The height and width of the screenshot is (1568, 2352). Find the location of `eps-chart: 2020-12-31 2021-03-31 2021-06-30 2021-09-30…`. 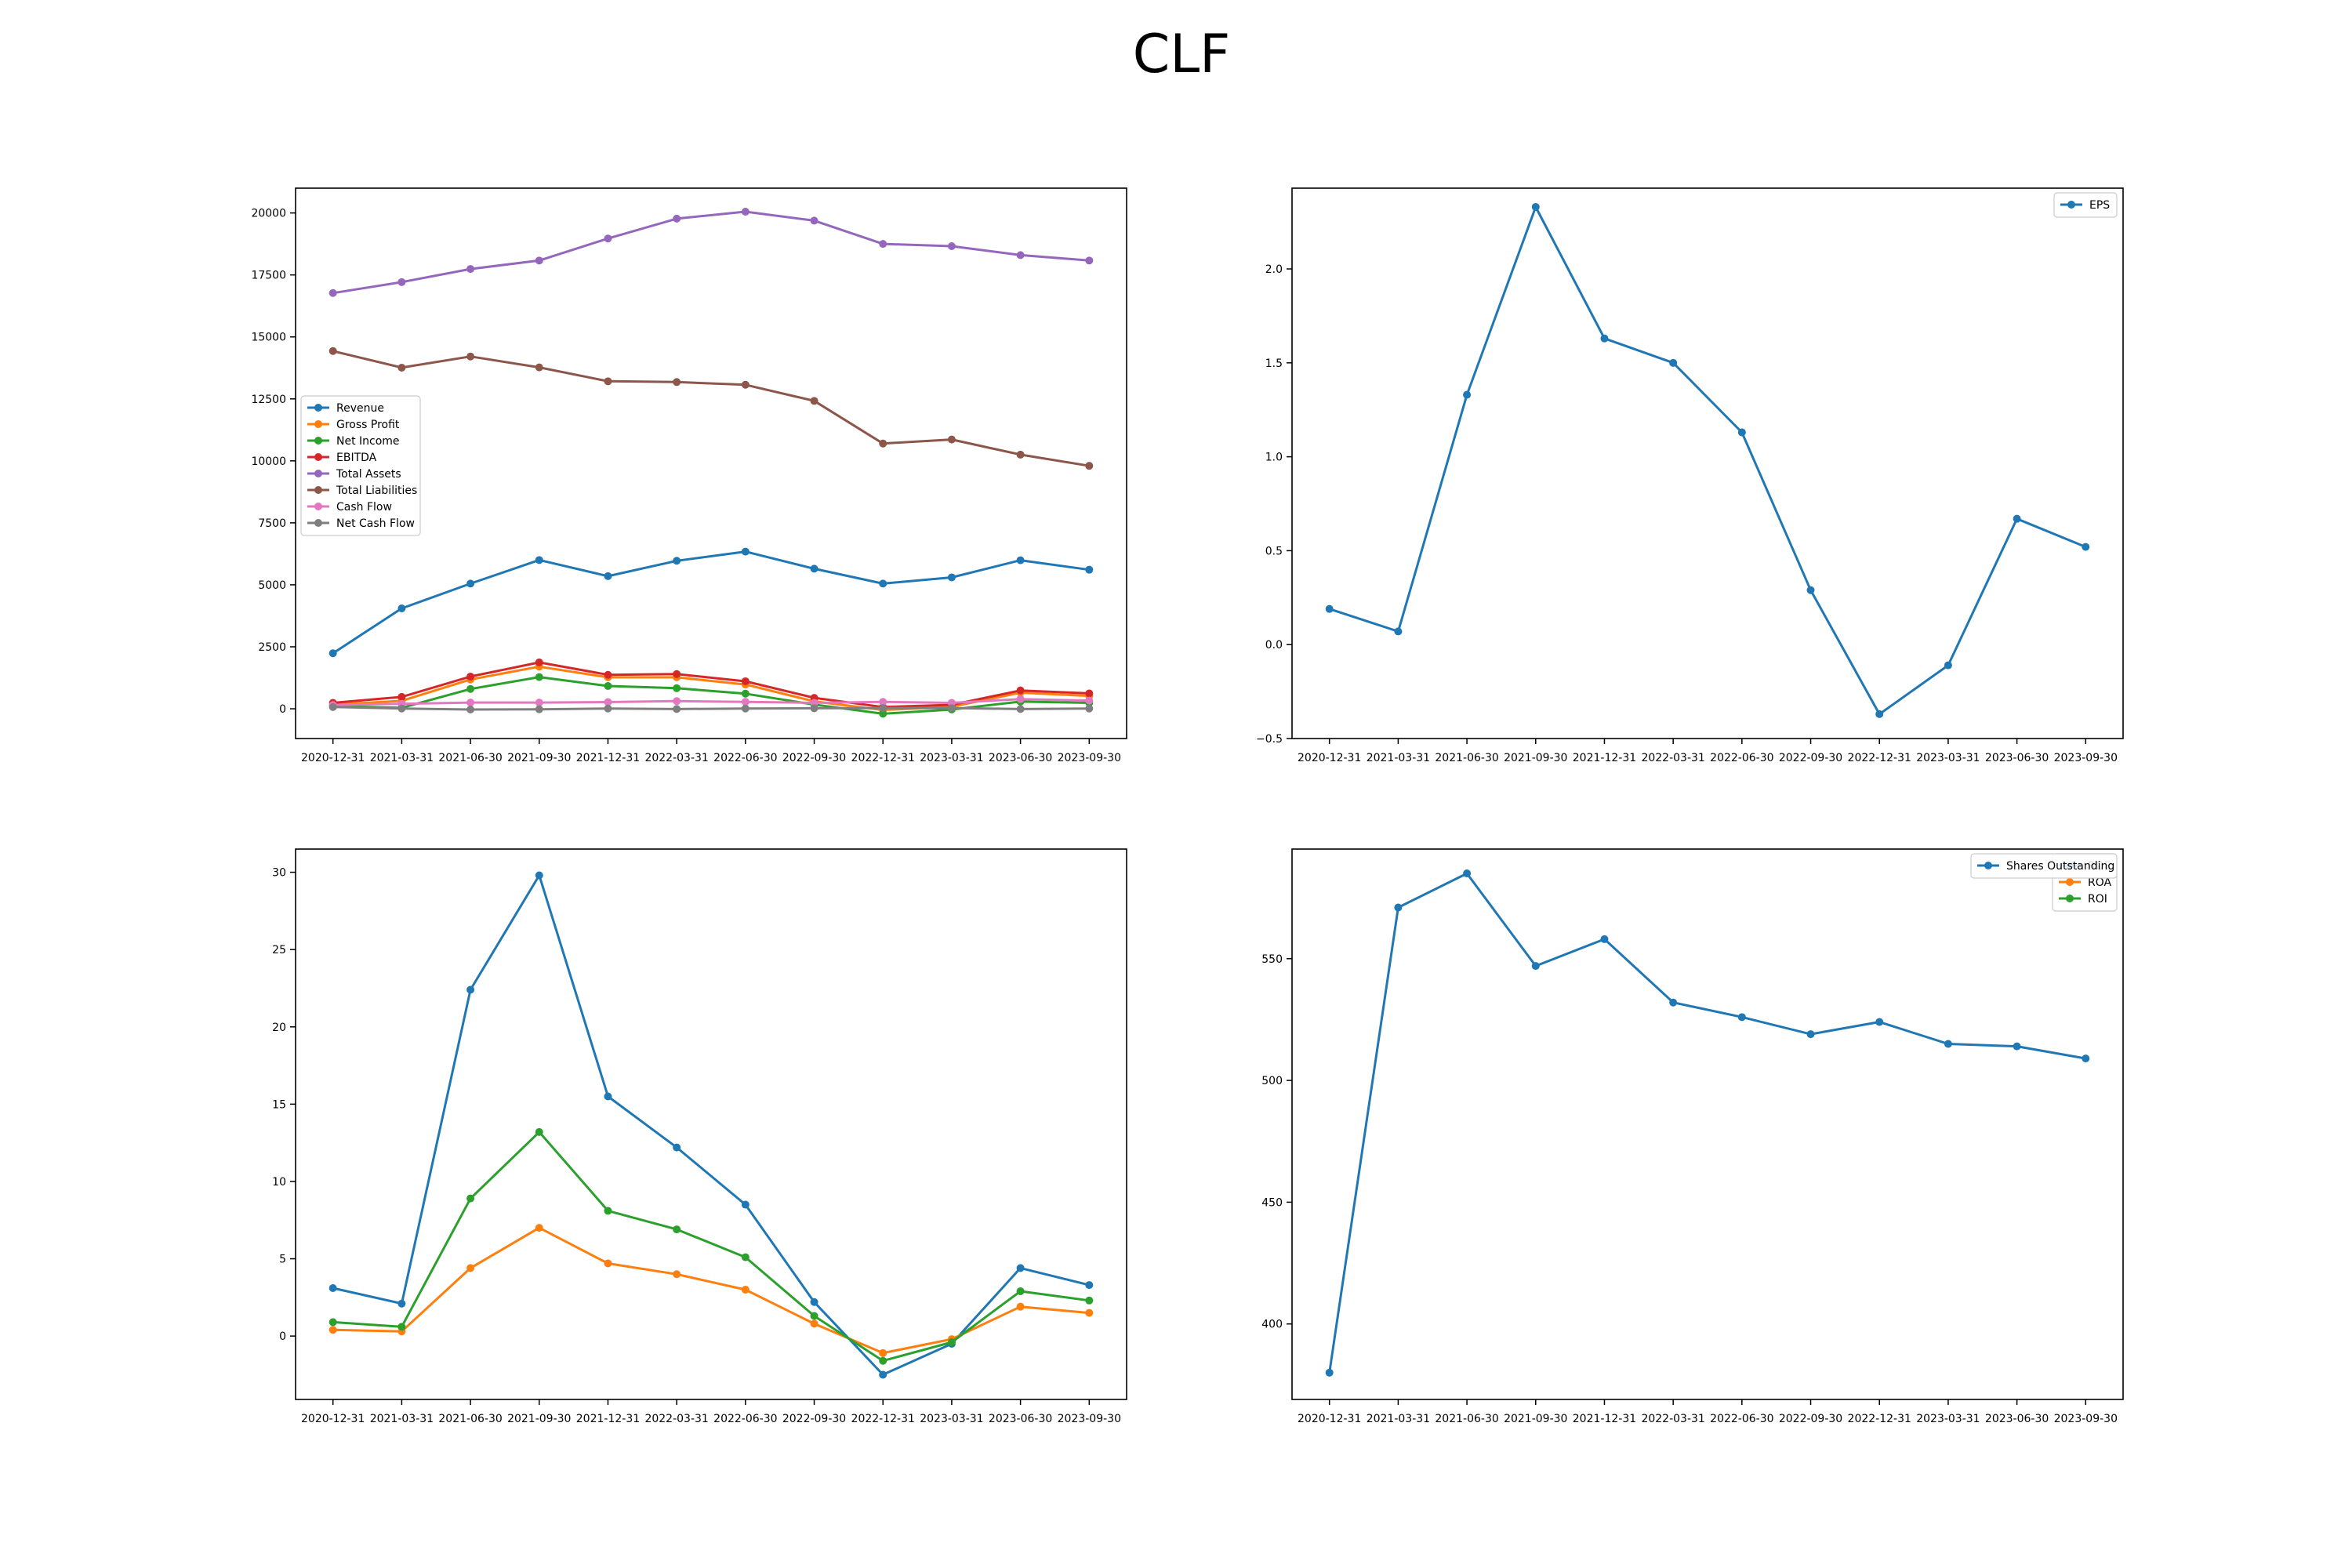

eps-chart: 2020-12-31 2021-03-31 2021-06-30 2021-09-30… is located at coordinates (1690, 475).